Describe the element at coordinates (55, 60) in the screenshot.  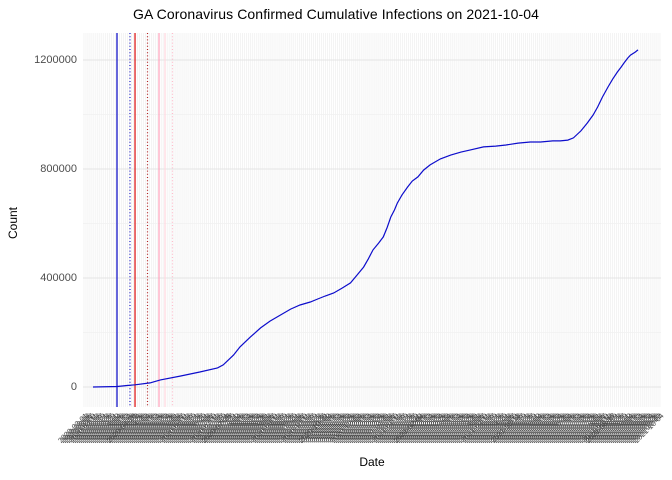
I see `y-tick-label: 1200000` at that location.